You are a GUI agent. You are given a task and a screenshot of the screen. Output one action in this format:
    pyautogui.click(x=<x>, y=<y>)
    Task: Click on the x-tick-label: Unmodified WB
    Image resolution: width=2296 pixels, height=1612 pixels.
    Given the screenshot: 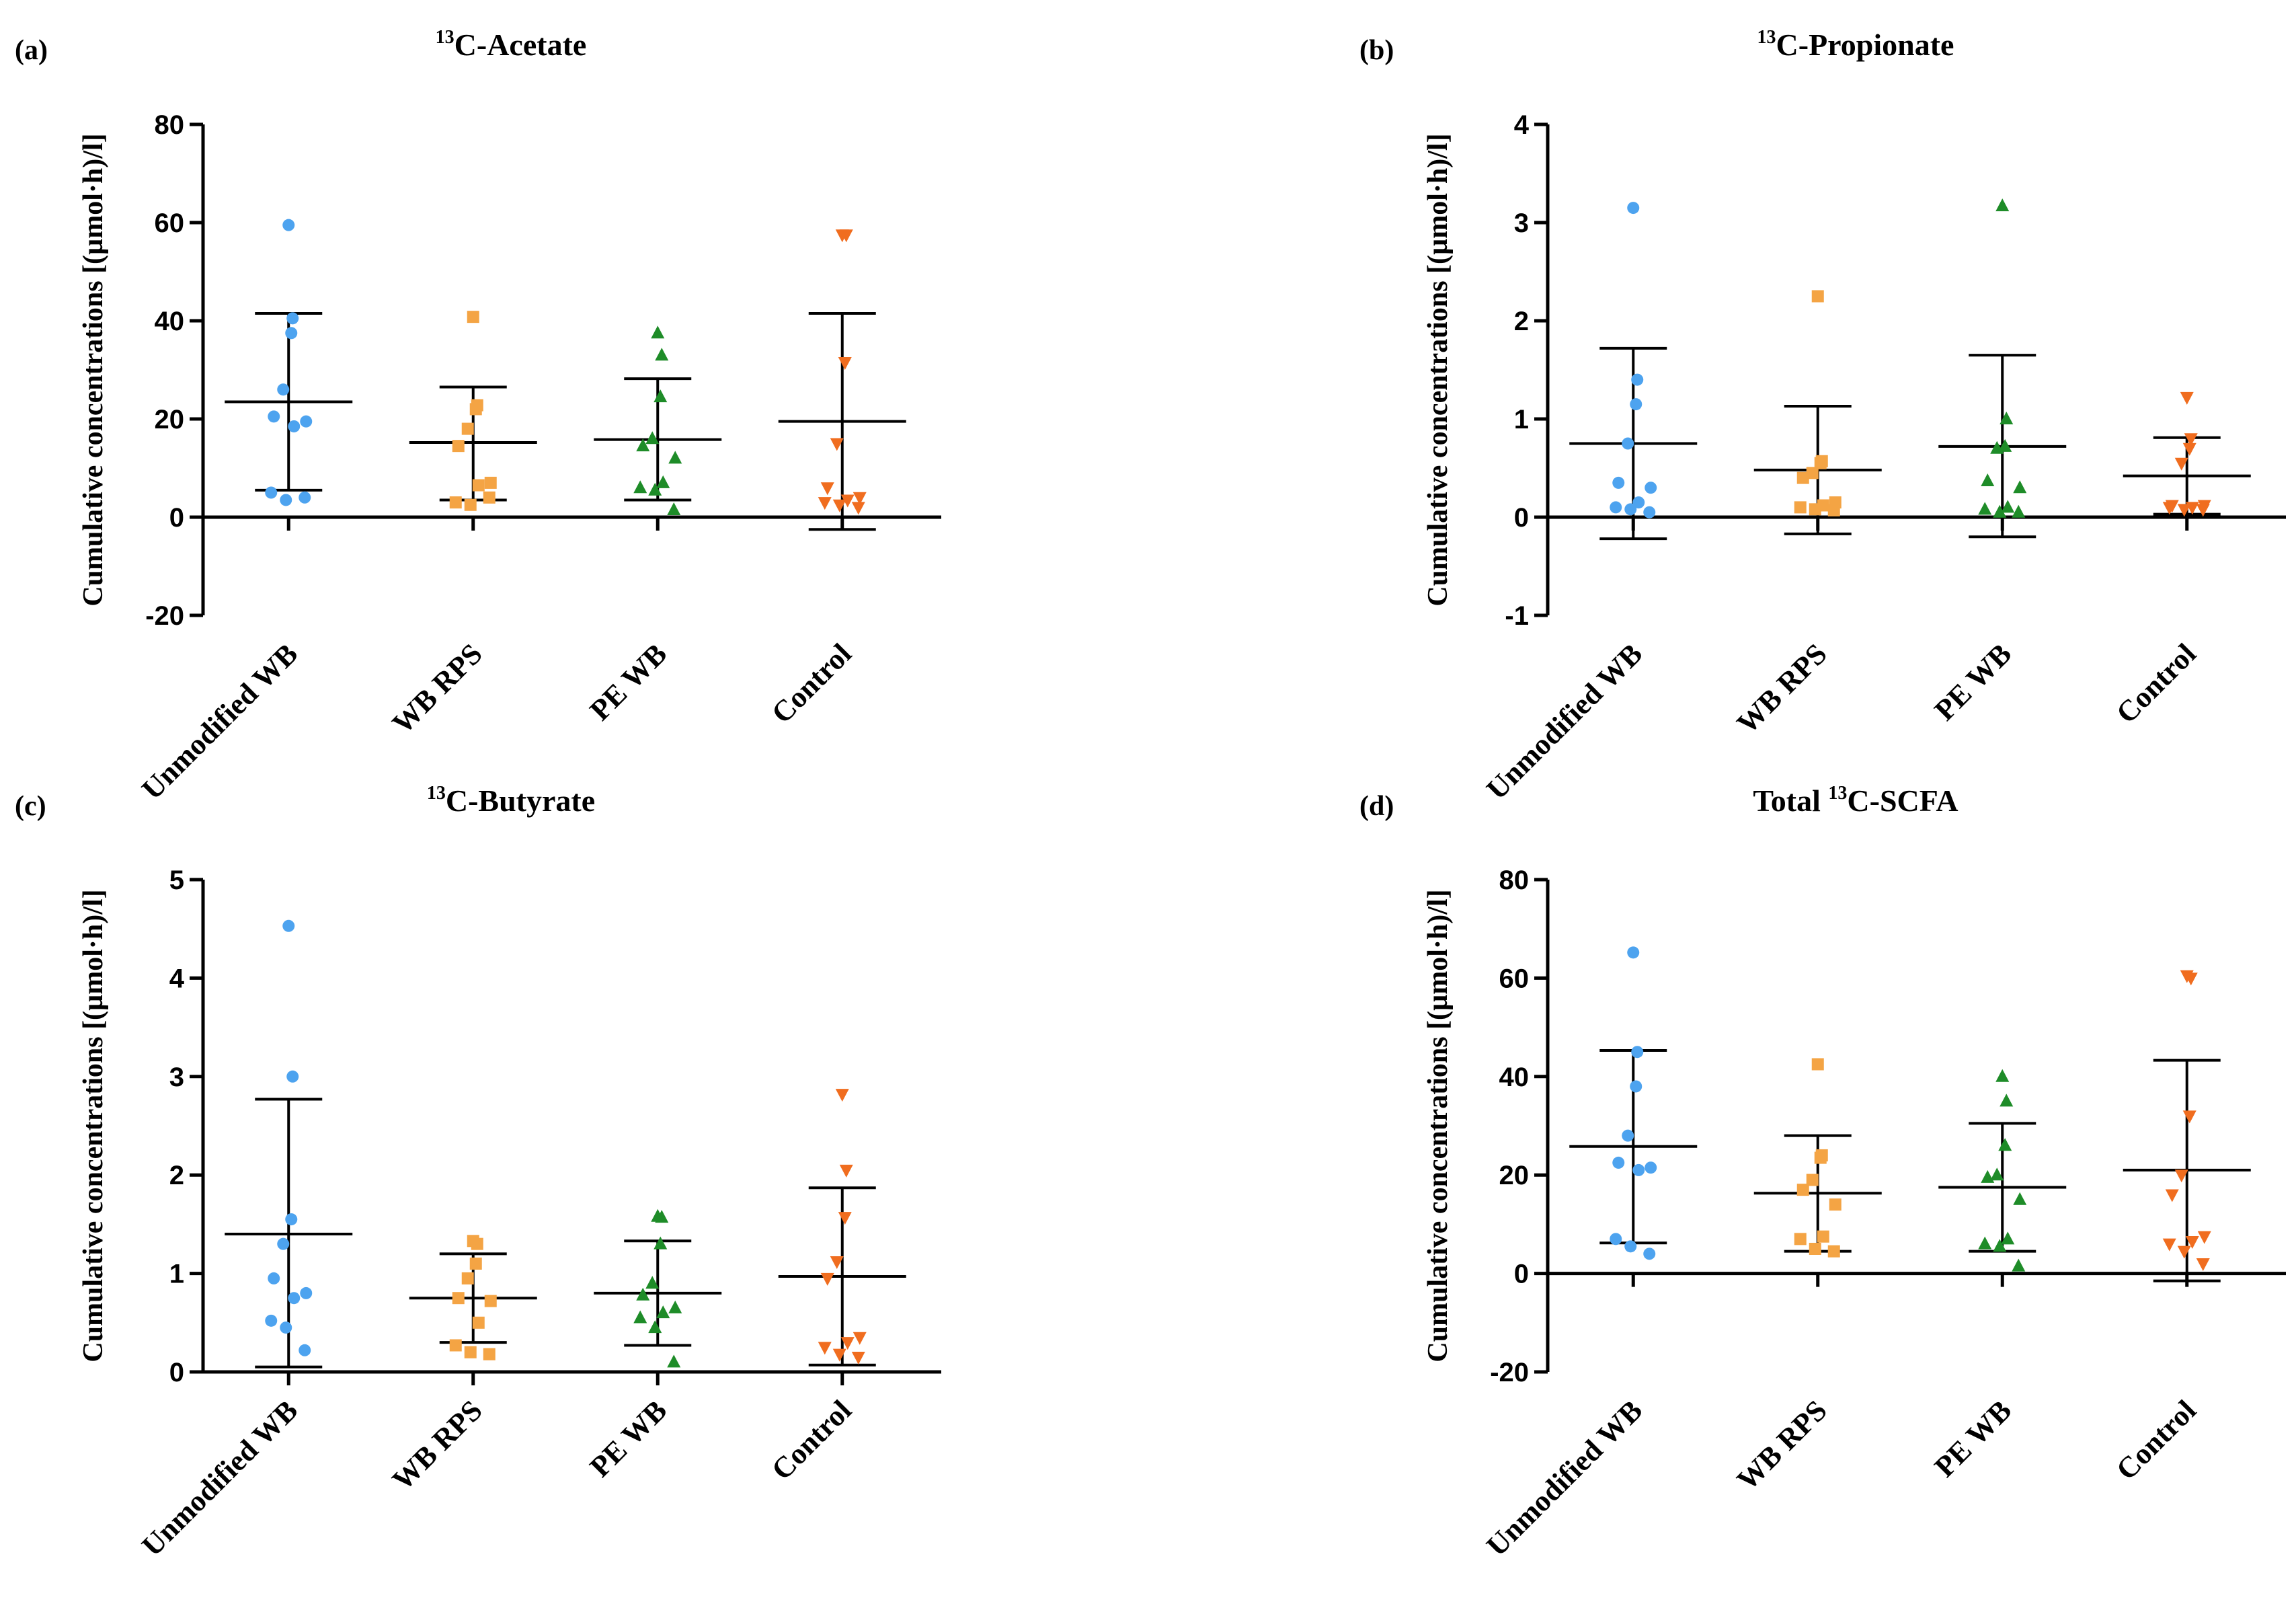 What is the action you would take?
    pyautogui.click(x=219, y=721)
    